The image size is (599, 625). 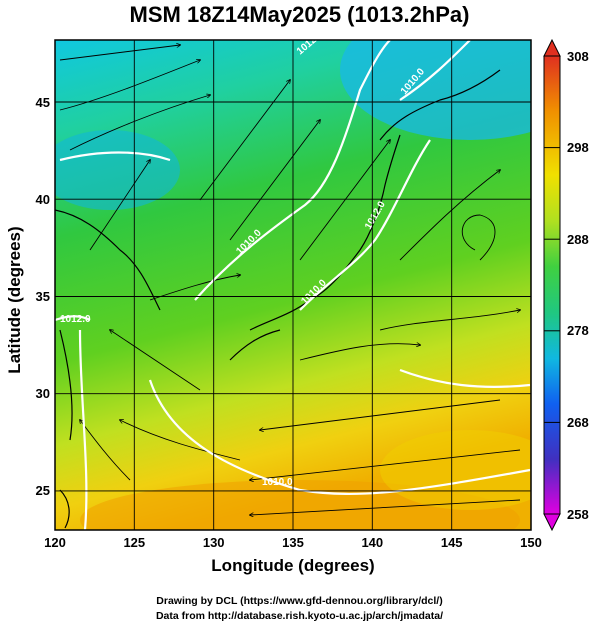 I want to click on x-axis: 120 125 130 135 140 145 150, so click(x=293, y=542).